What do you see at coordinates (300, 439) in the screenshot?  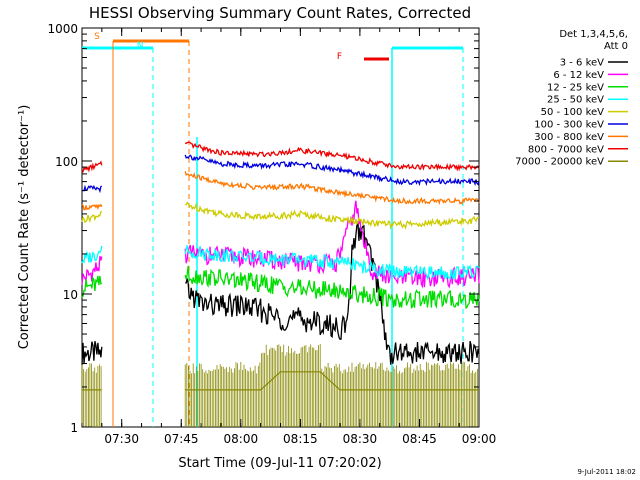 I see `x-tick-label: 08:15` at bounding box center [300, 439].